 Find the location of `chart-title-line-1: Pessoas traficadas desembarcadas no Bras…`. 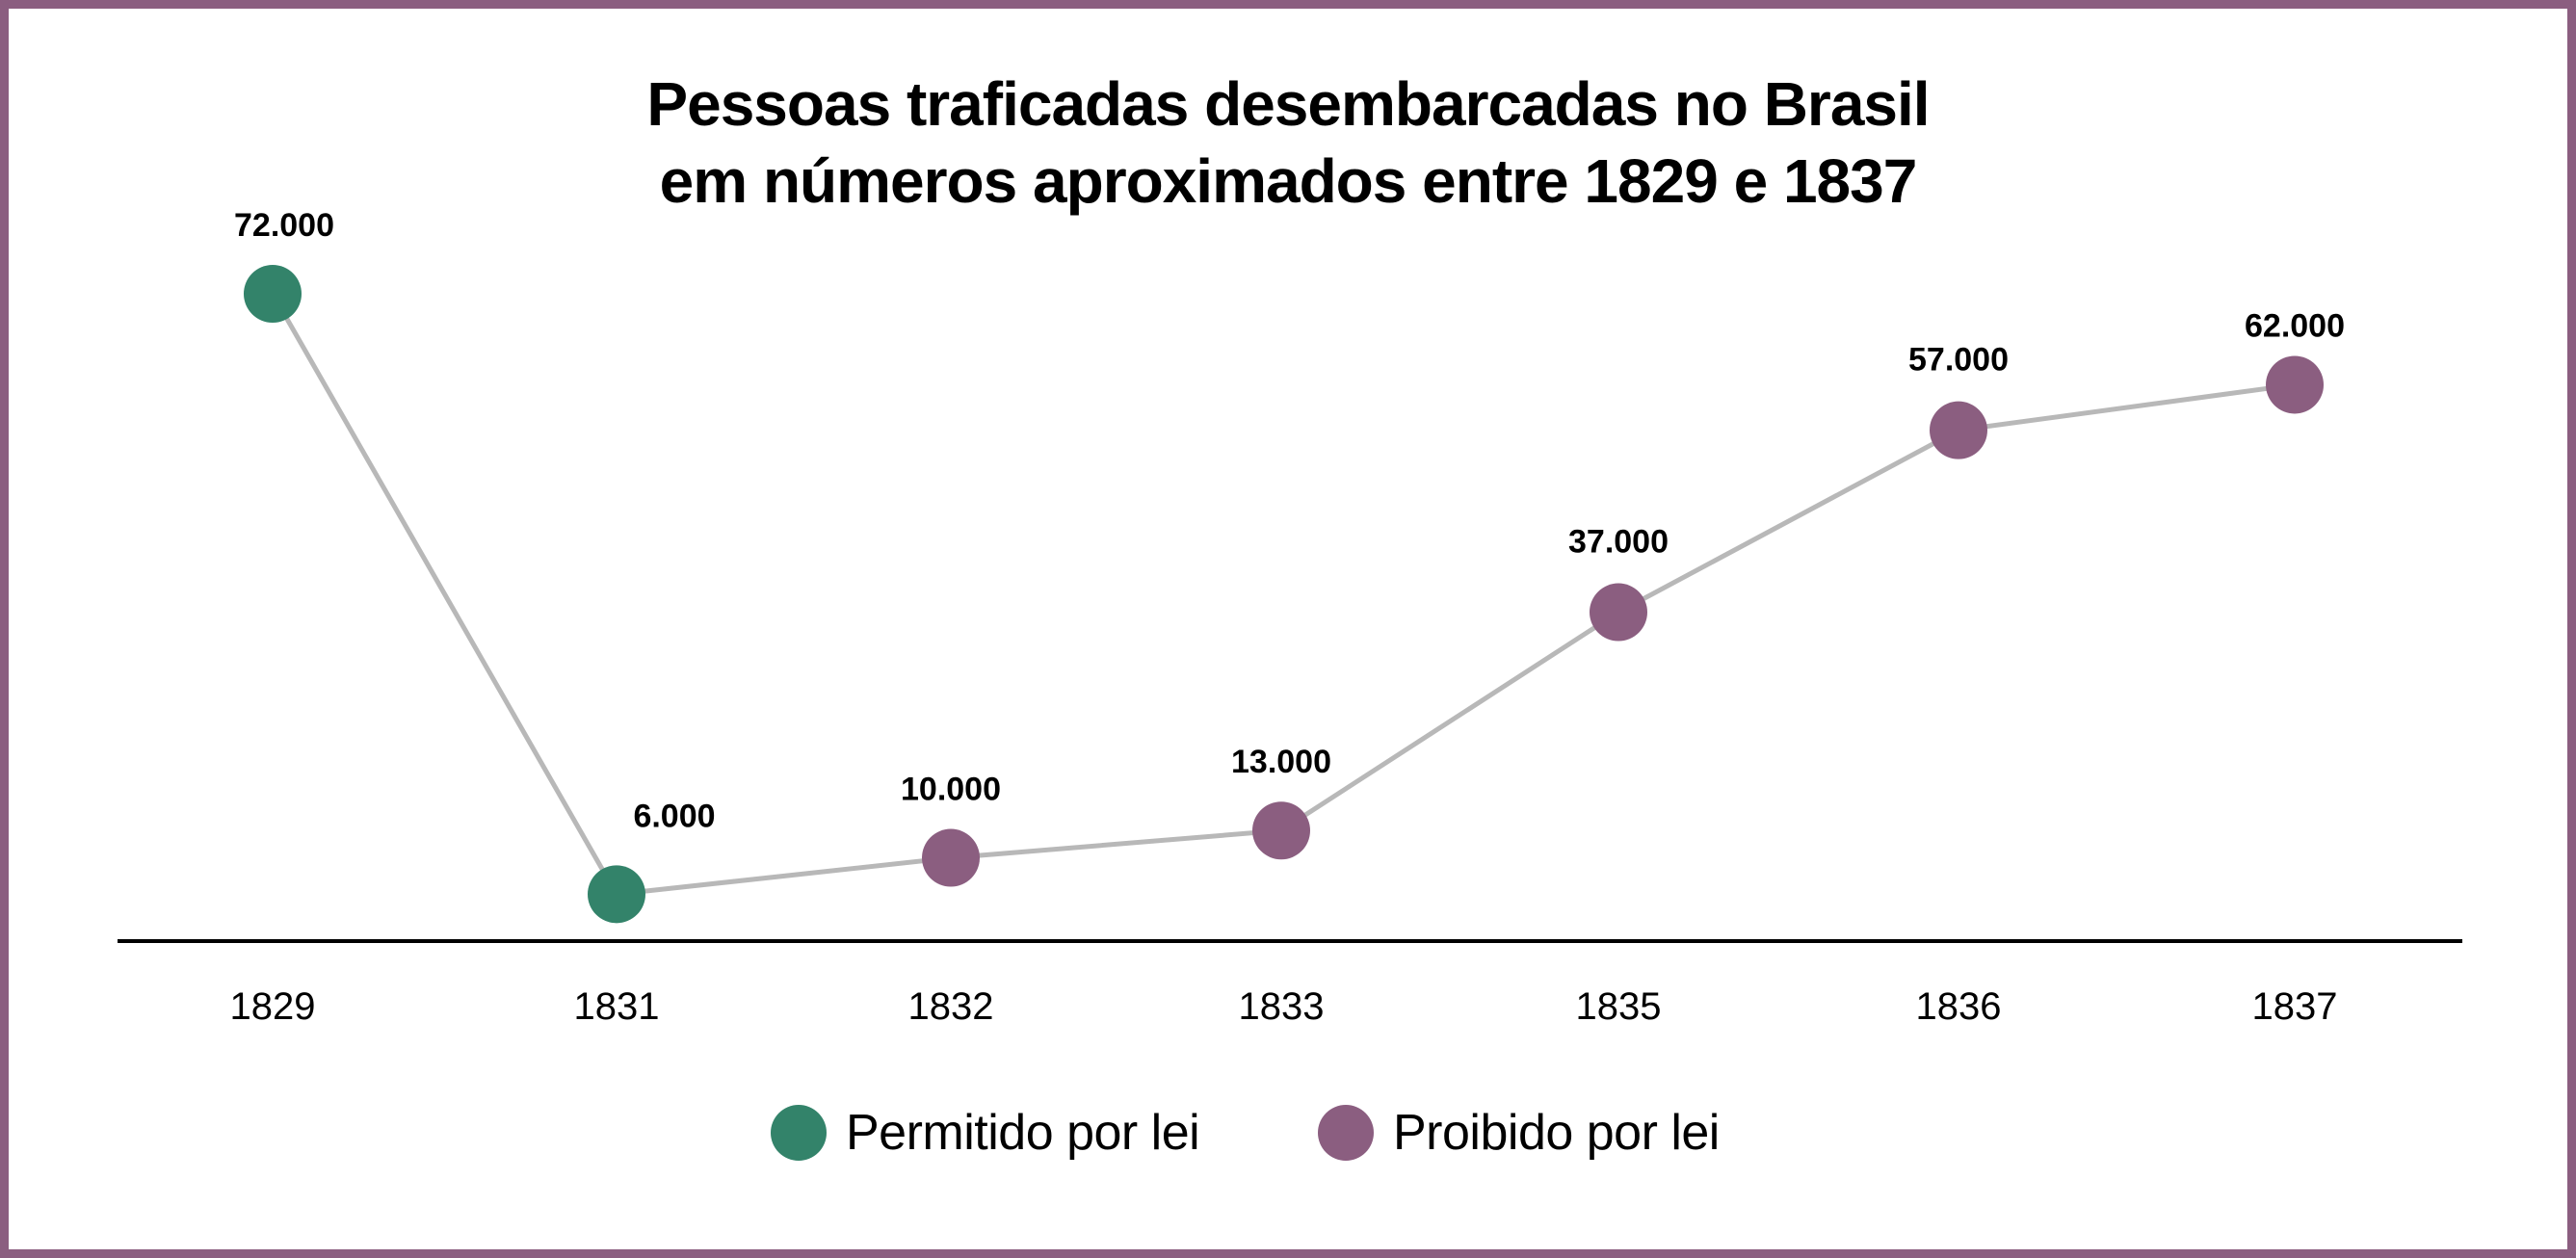

chart-title-line-1: Pessoas traficadas desembarcadas no Bras… is located at coordinates (1288, 104).